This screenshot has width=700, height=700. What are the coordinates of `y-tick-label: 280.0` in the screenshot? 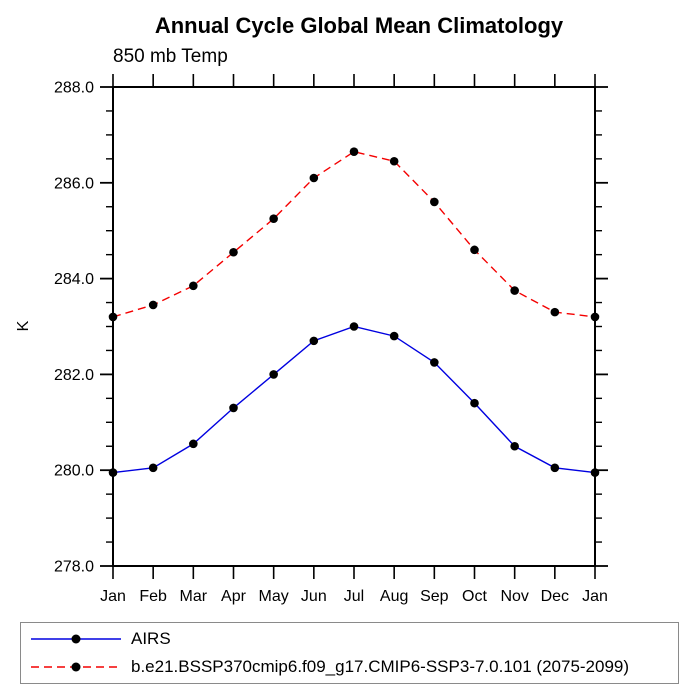 It's located at (74, 471).